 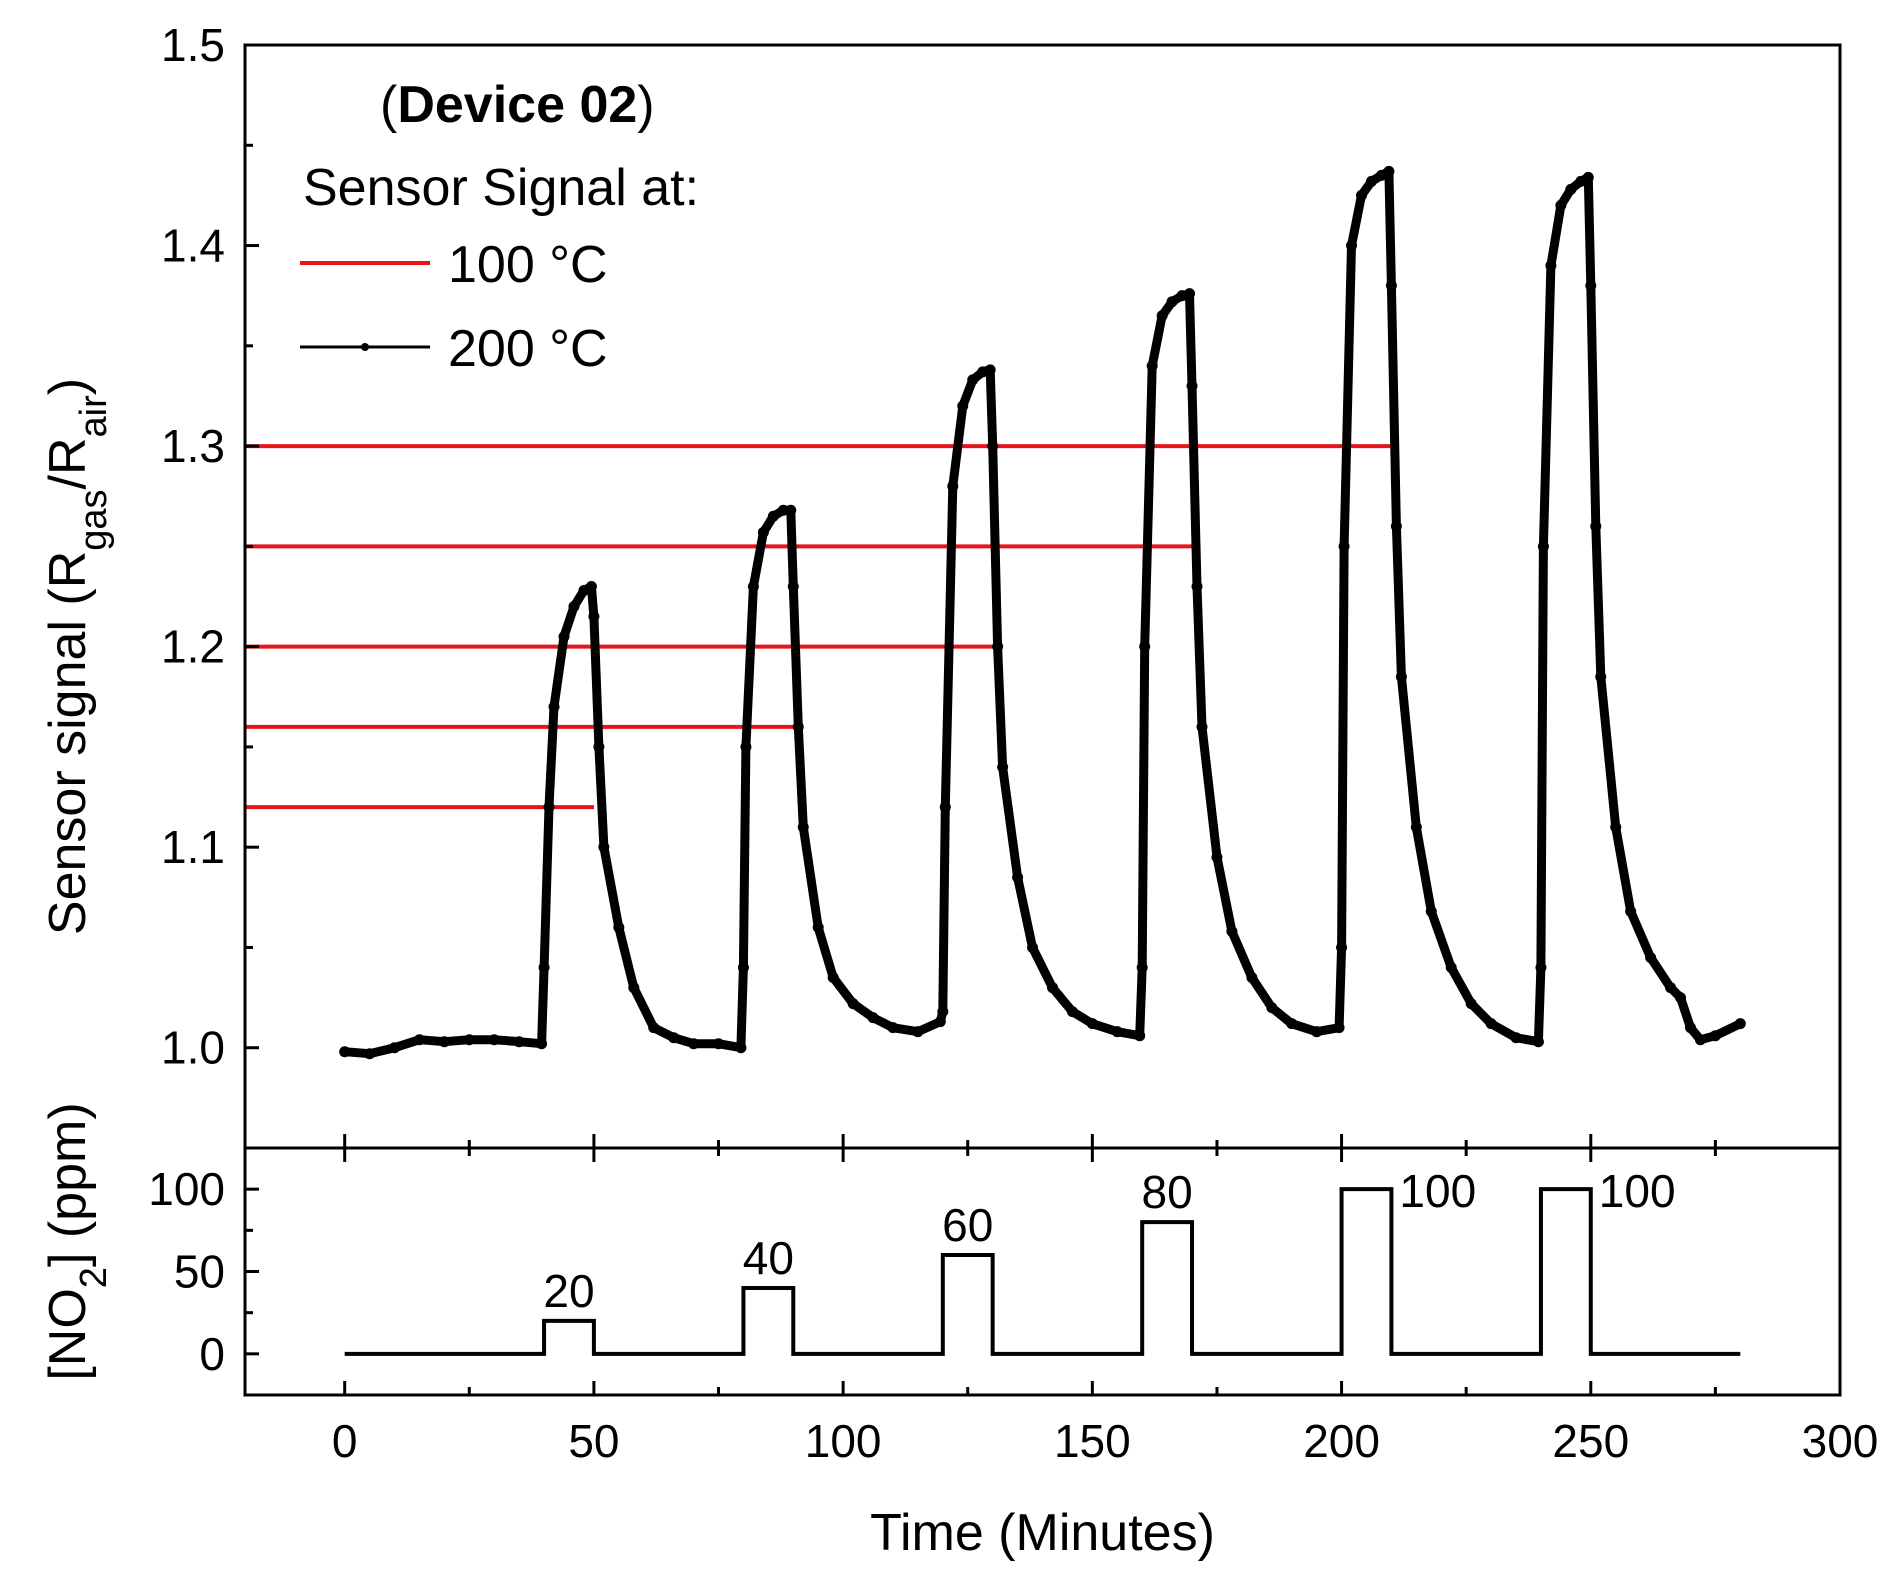 What do you see at coordinates (1590, 1441) in the screenshot?
I see `x-tick-label: 250` at bounding box center [1590, 1441].